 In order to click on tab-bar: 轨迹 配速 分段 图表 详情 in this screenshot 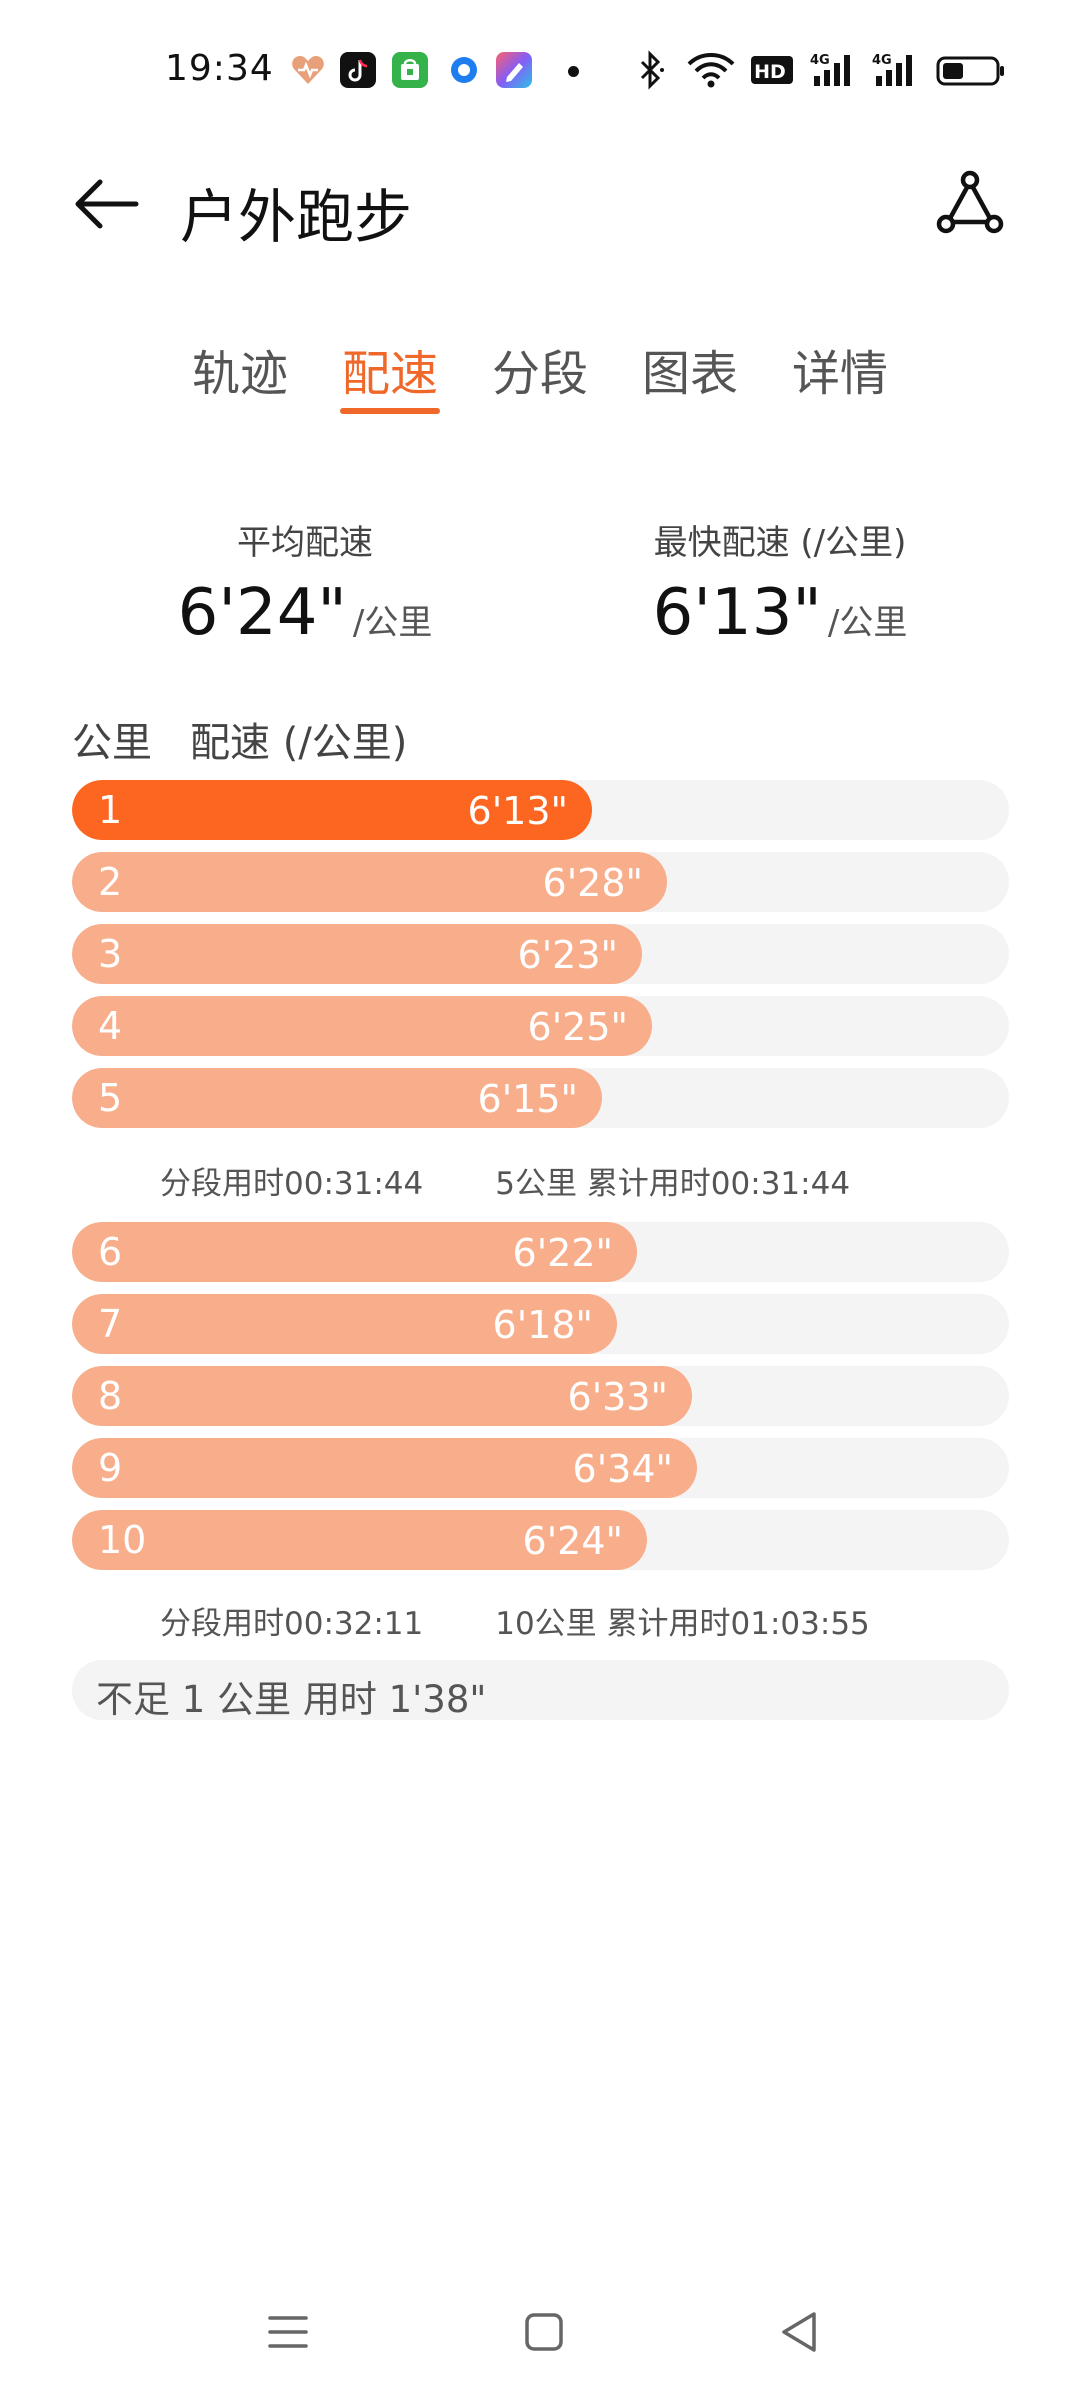, I will do `click(540, 375)`.